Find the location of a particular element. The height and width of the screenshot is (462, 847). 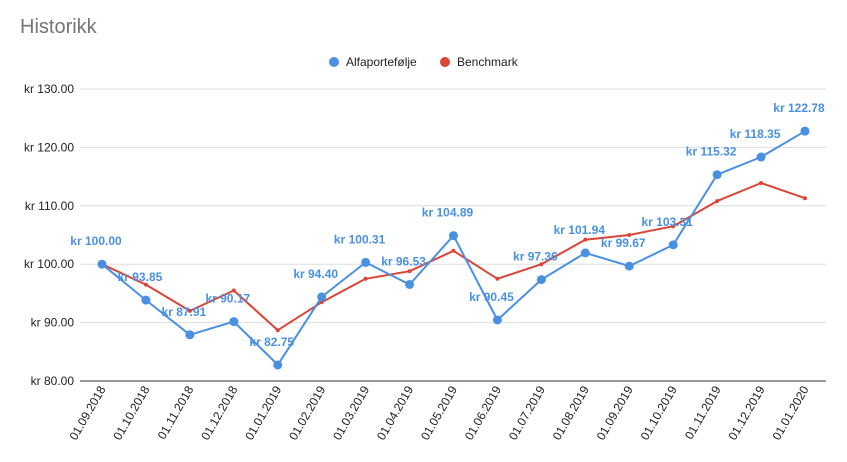

data-label: kr 101.94 is located at coordinates (580, 230).